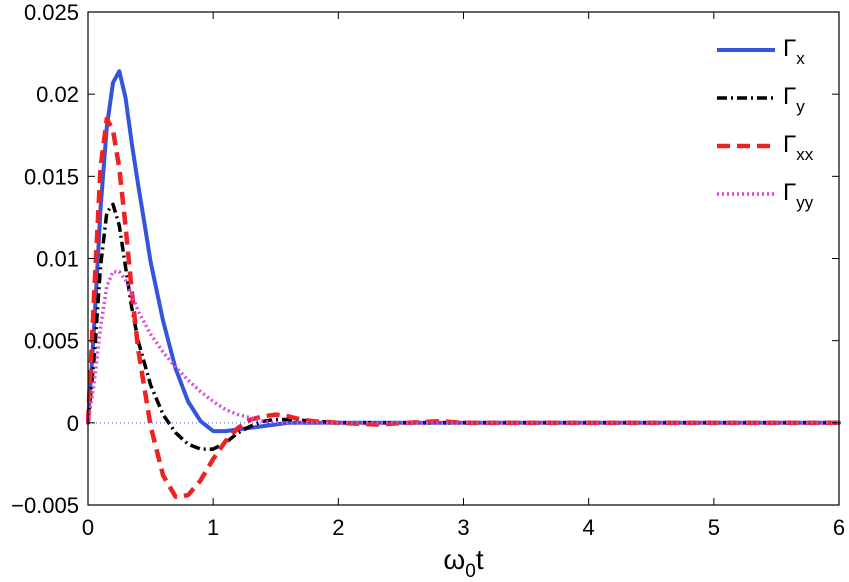  Describe the element at coordinates (480, 559) in the screenshot. I see `x-axis-label-tail: t` at that location.